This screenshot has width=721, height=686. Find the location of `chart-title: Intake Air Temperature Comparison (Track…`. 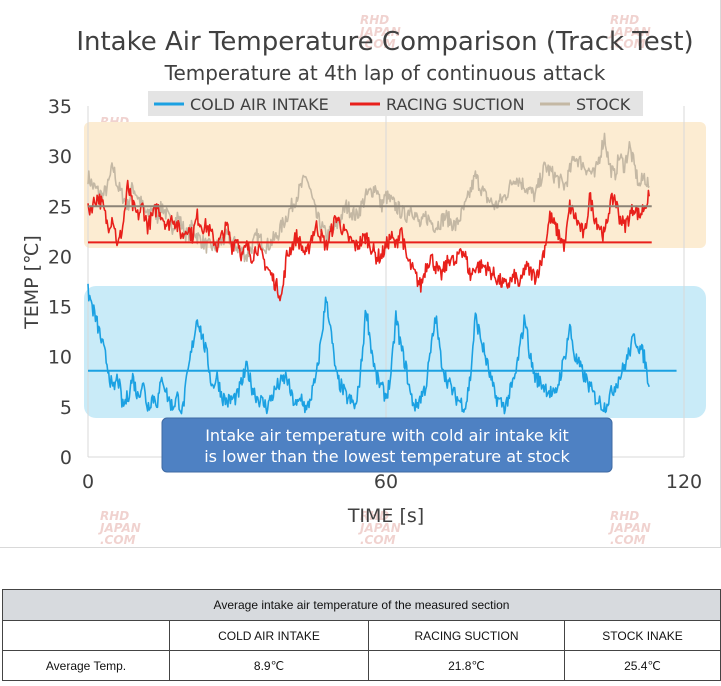

chart-title: Intake Air Temperature Comparison (Track… is located at coordinates (384, 42).